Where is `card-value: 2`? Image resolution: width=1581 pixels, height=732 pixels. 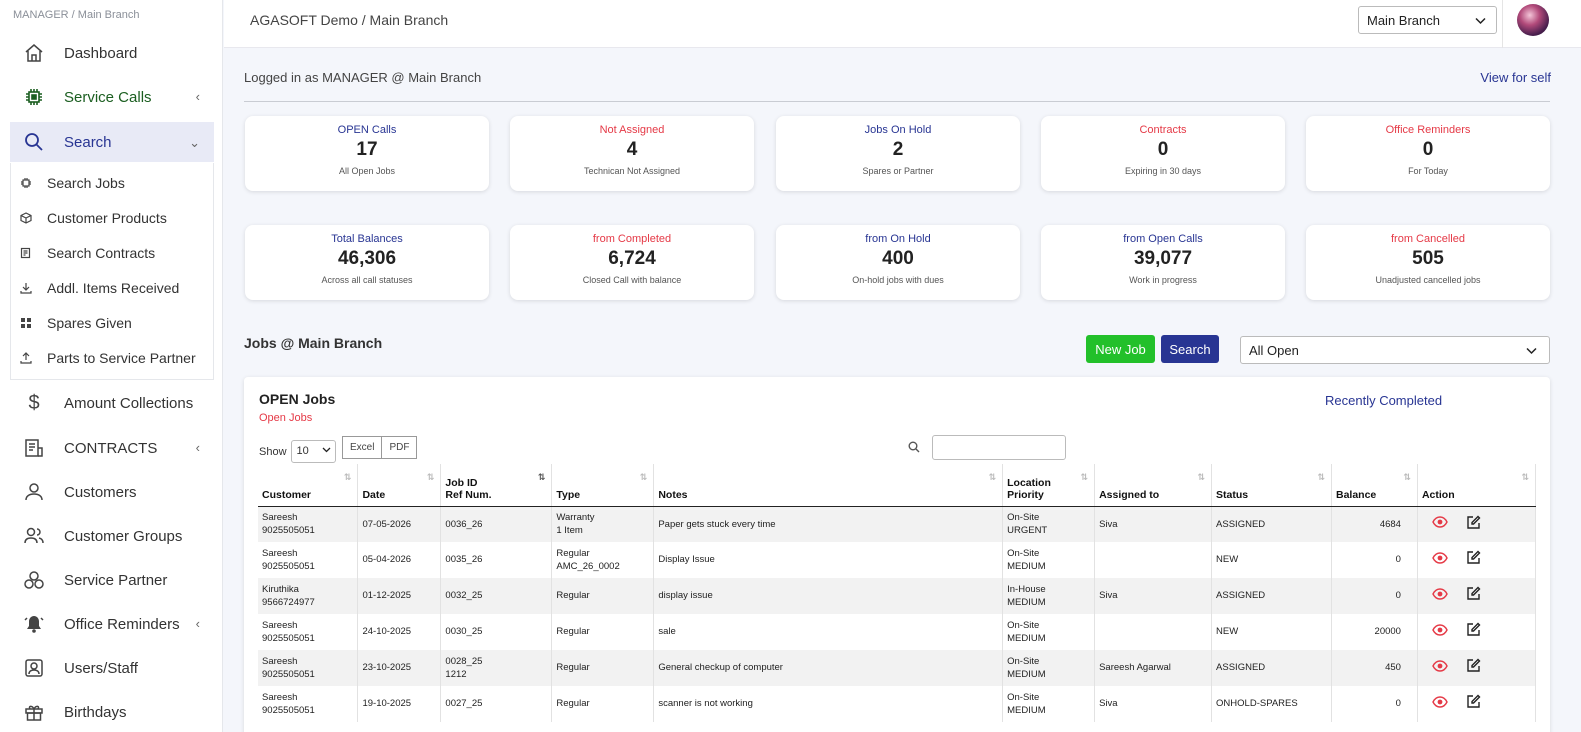 card-value: 2 is located at coordinates (898, 149).